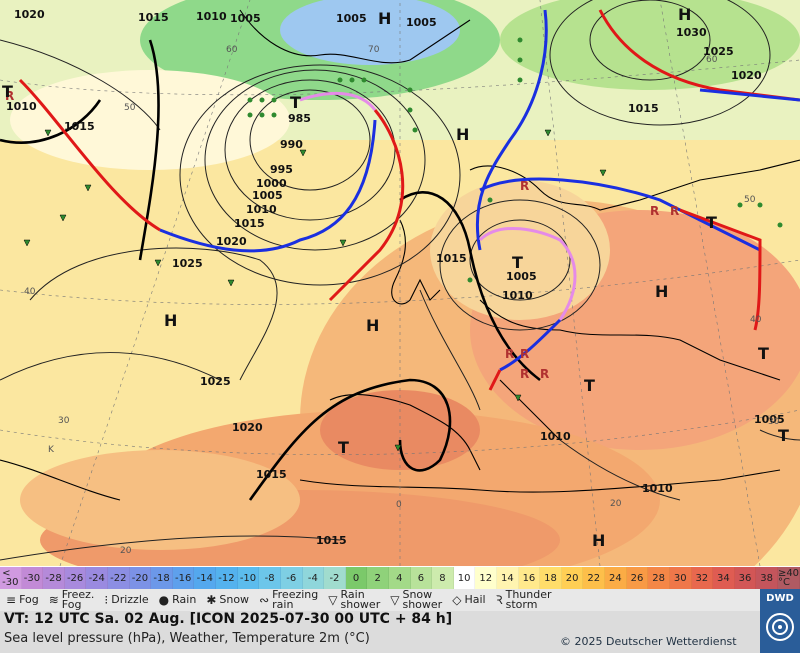 The width and height of the screenshot is (800, 657). What do you see at coordinates (378, 578) in the screenshot?
I see `scale-cell: 2` at bounding box center [378, 578].